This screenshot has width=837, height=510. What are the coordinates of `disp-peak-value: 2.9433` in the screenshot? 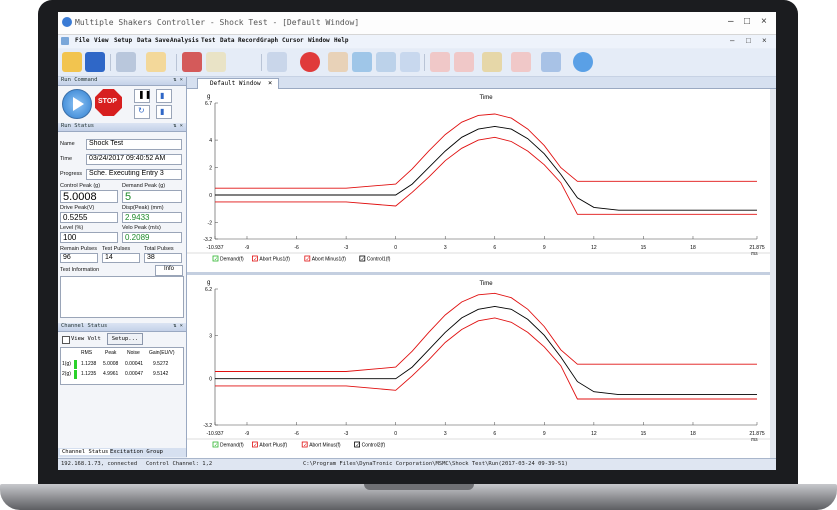 It's located at (152, 217).